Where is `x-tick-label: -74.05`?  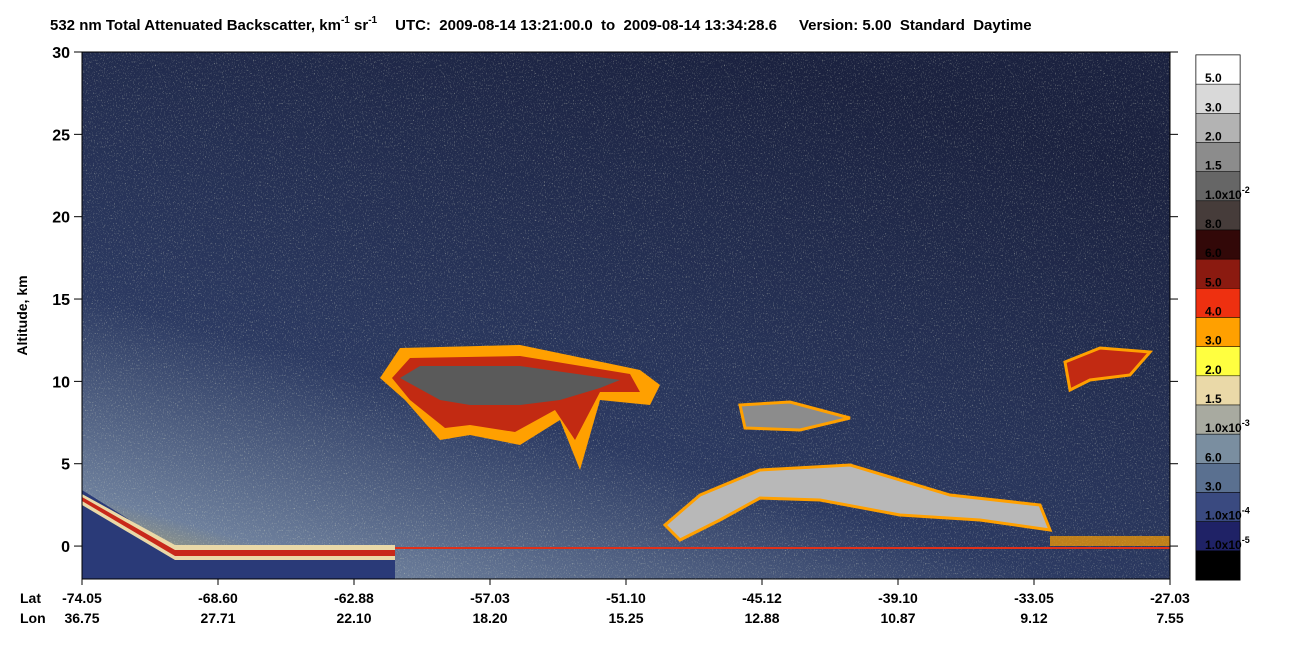
x-tick-label: -74.05 is located at coordinates (82, 598).